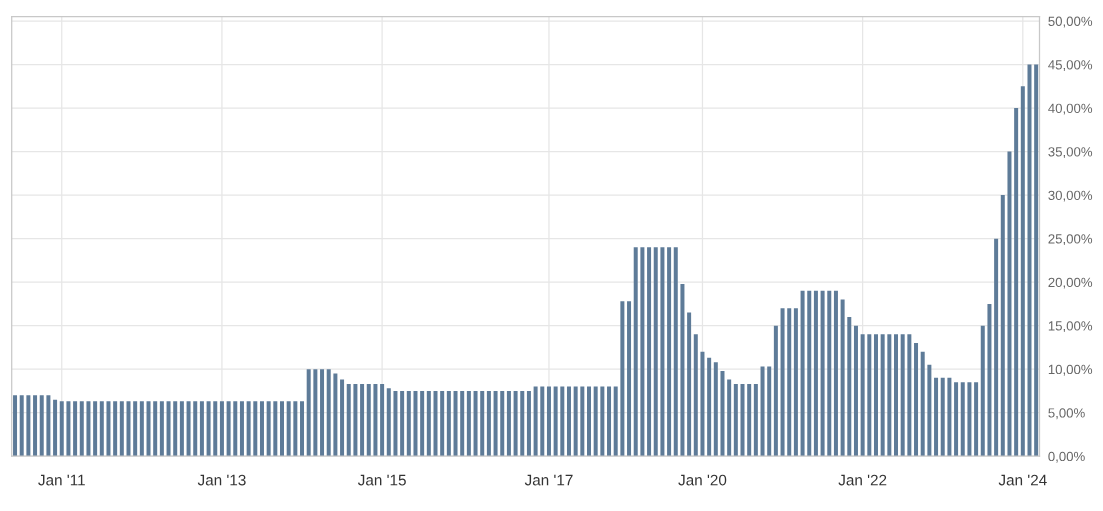 The width and height of the screenshot is (1103, 511). What do you see at coordinates (1070, 283) in the screenshot?
I see `y-tick-label: 20,00%` at bounding box center [1070, 283].